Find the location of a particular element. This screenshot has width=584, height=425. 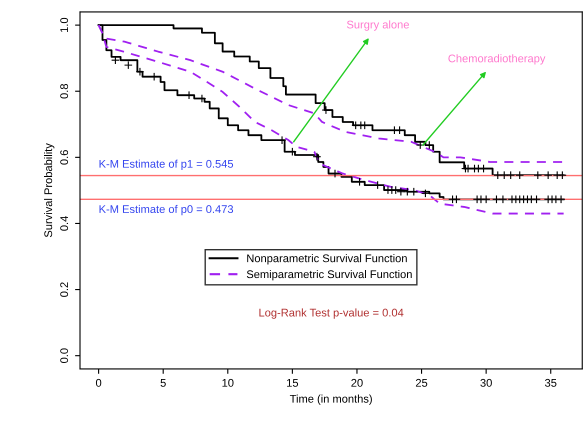

ref-line-label: K-M Estimate of p0 = 0.473 is located at coordinates (167, 210).